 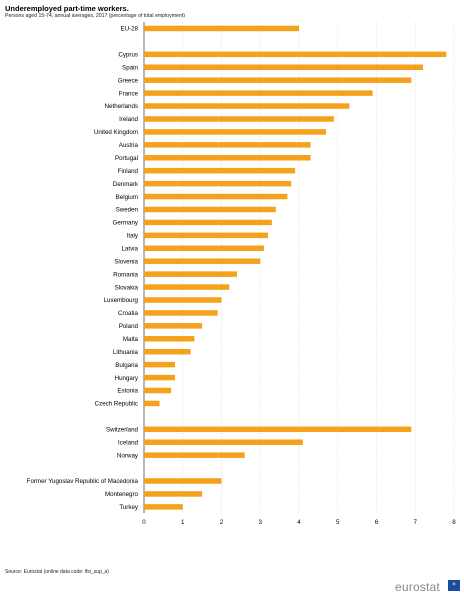 I want to click on category-label: Former Yugoslav Republic of Macedonia, so click(x=83, y=481).